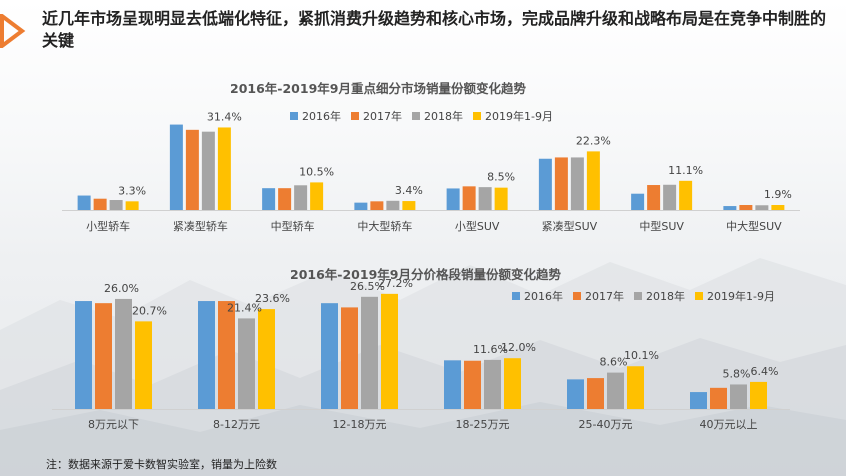 Image resolution: width=846 pixels, height=476 pixels. Describe the element at coordinates (84, 202) in the screenshot. I see `bar-2016年-小型轿车` at that location.